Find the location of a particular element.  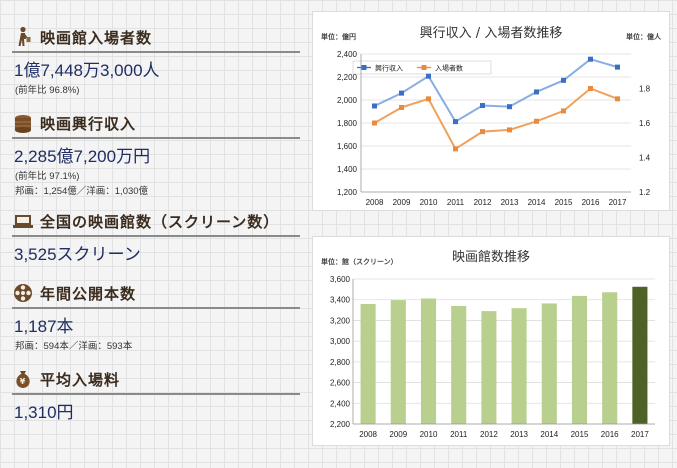

bar-chart-xtick: 2014 is located at coordinates (549, 434).